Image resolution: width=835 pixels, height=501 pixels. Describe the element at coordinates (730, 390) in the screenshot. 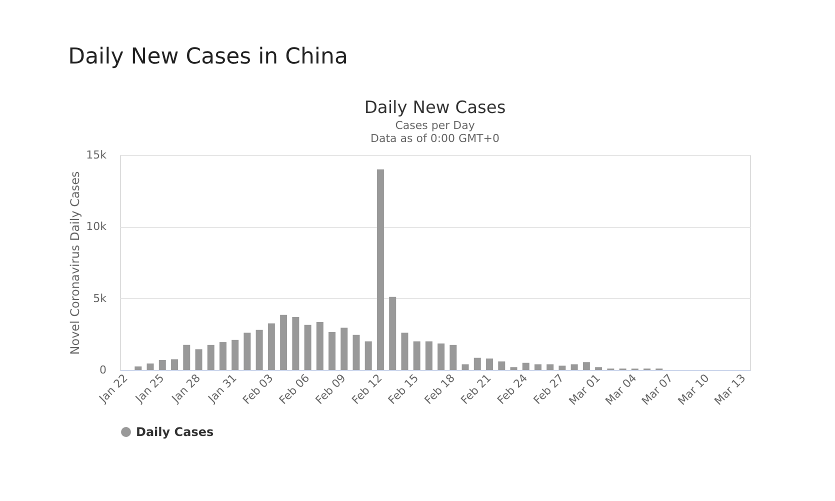

I see `x-tick-label: Mar 13` at that location.